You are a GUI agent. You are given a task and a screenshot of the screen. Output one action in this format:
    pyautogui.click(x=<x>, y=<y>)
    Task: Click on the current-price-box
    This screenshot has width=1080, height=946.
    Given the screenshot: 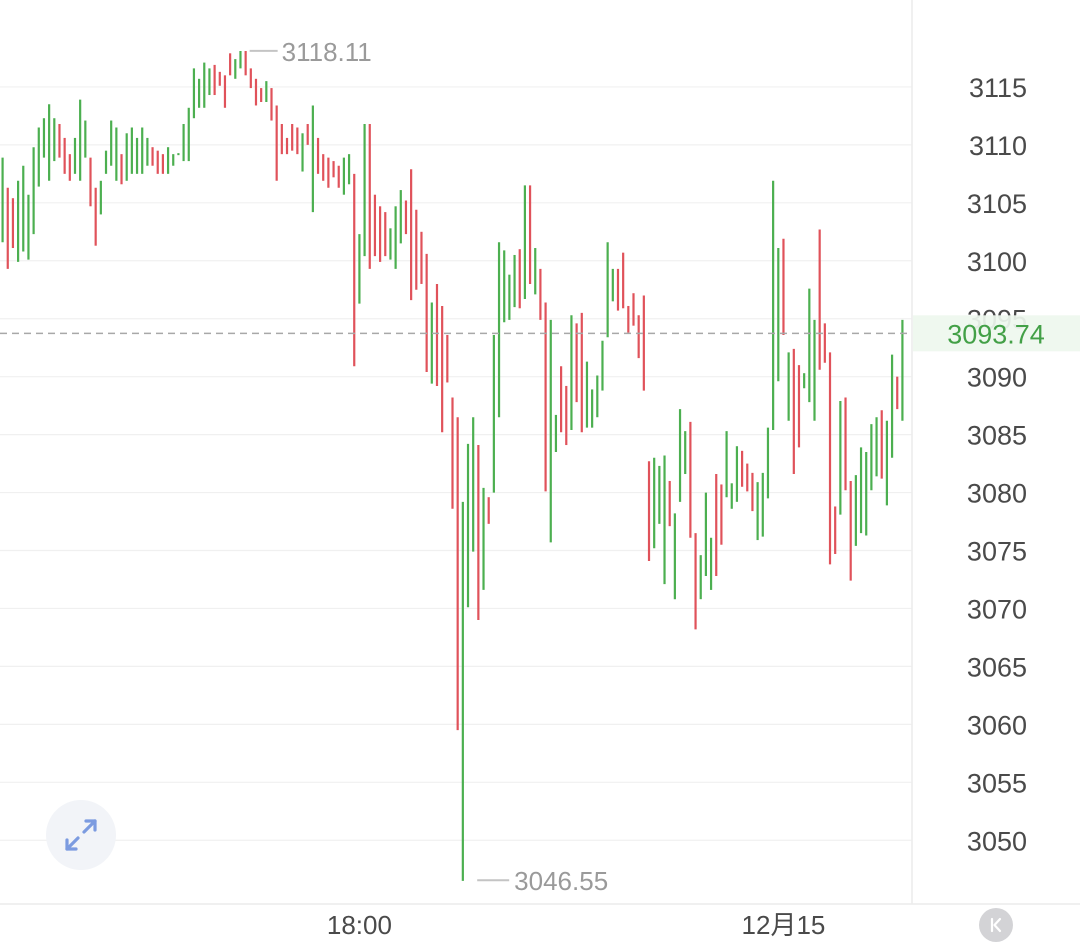 What is the action you would take?
    pyautogui.click(x=996, y=333)
    